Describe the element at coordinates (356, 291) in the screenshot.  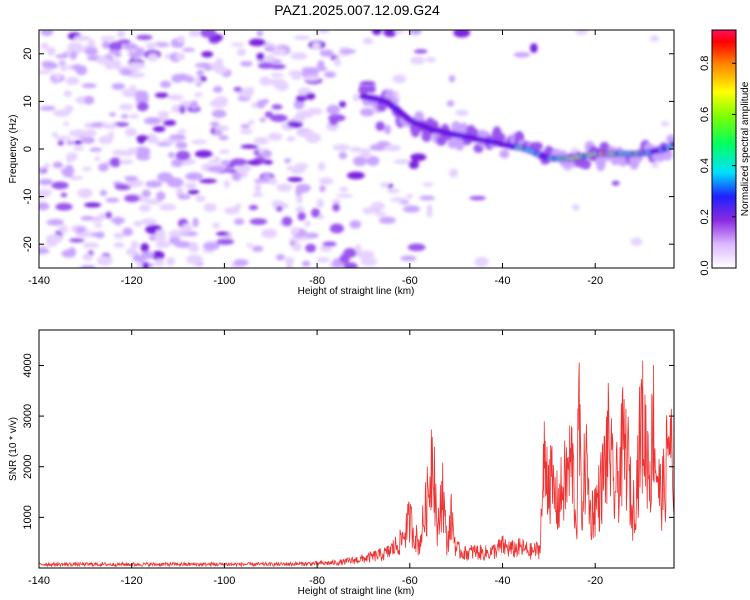
I see `spectrogram-x-axis-label: Height of straight line (km)` at that location.